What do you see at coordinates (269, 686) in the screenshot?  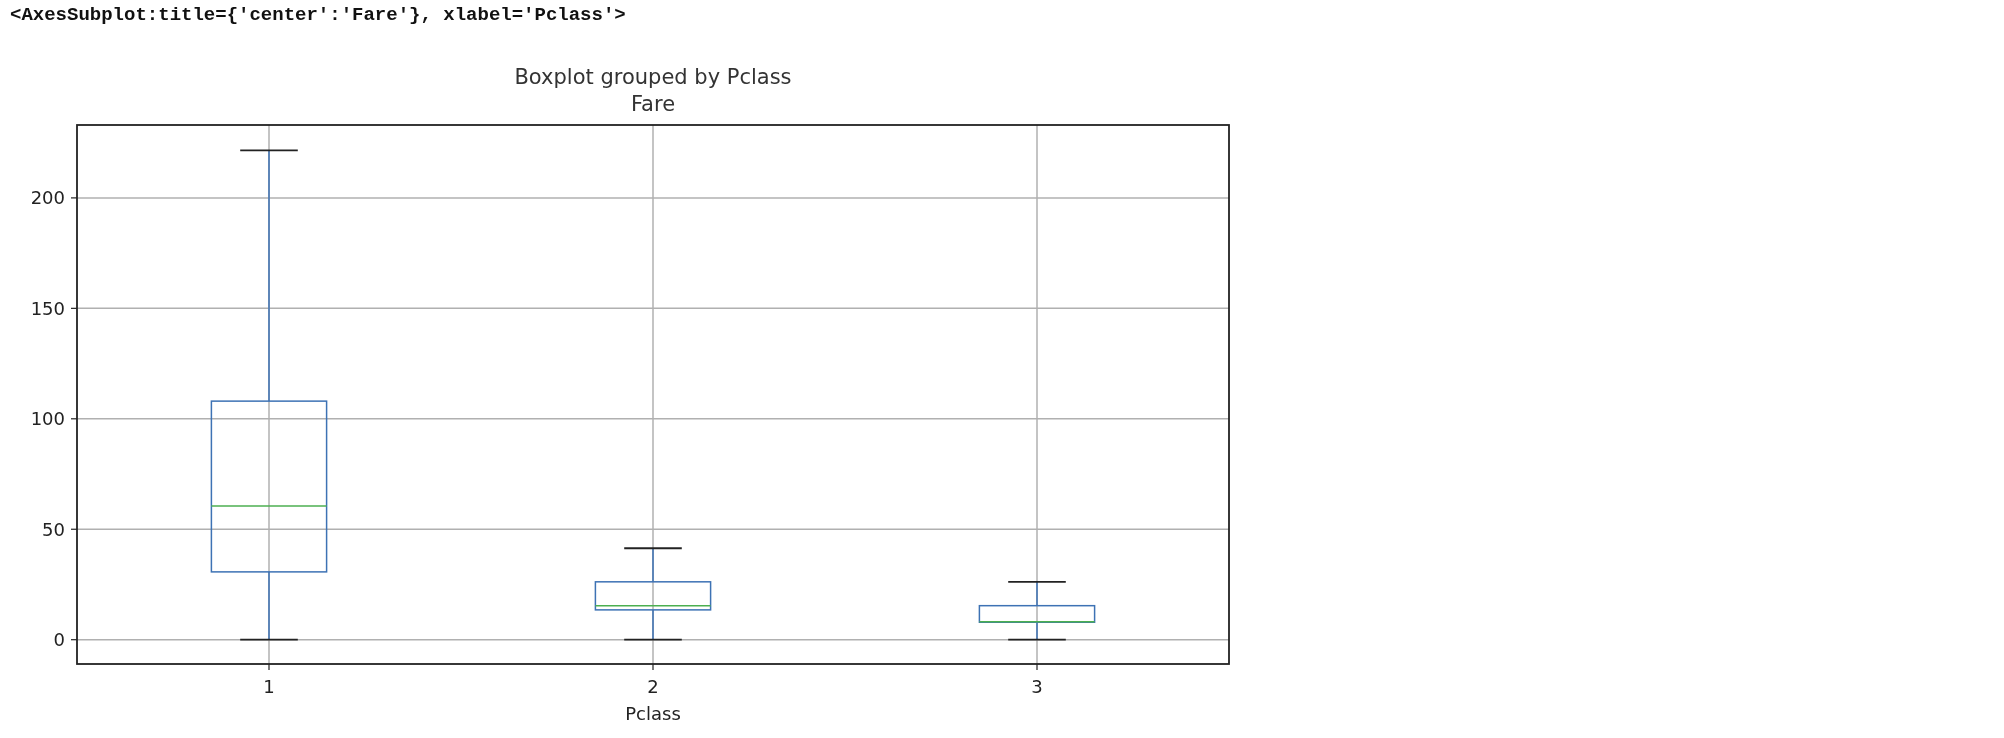 I see `x-tick-label: 1` at bounding box center [269, 686].